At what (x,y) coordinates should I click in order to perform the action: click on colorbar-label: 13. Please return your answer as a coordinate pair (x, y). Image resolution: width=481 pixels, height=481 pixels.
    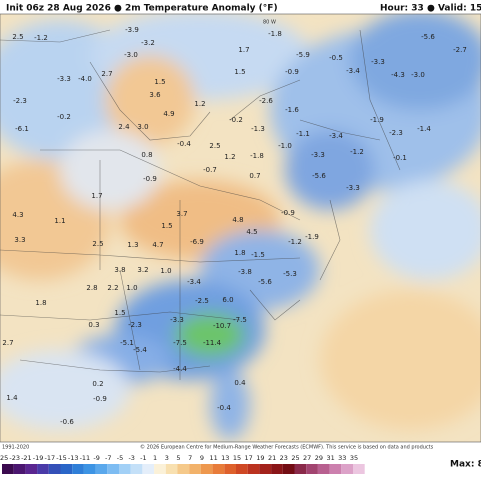
    Looking at the image, I should click on (225, 458).